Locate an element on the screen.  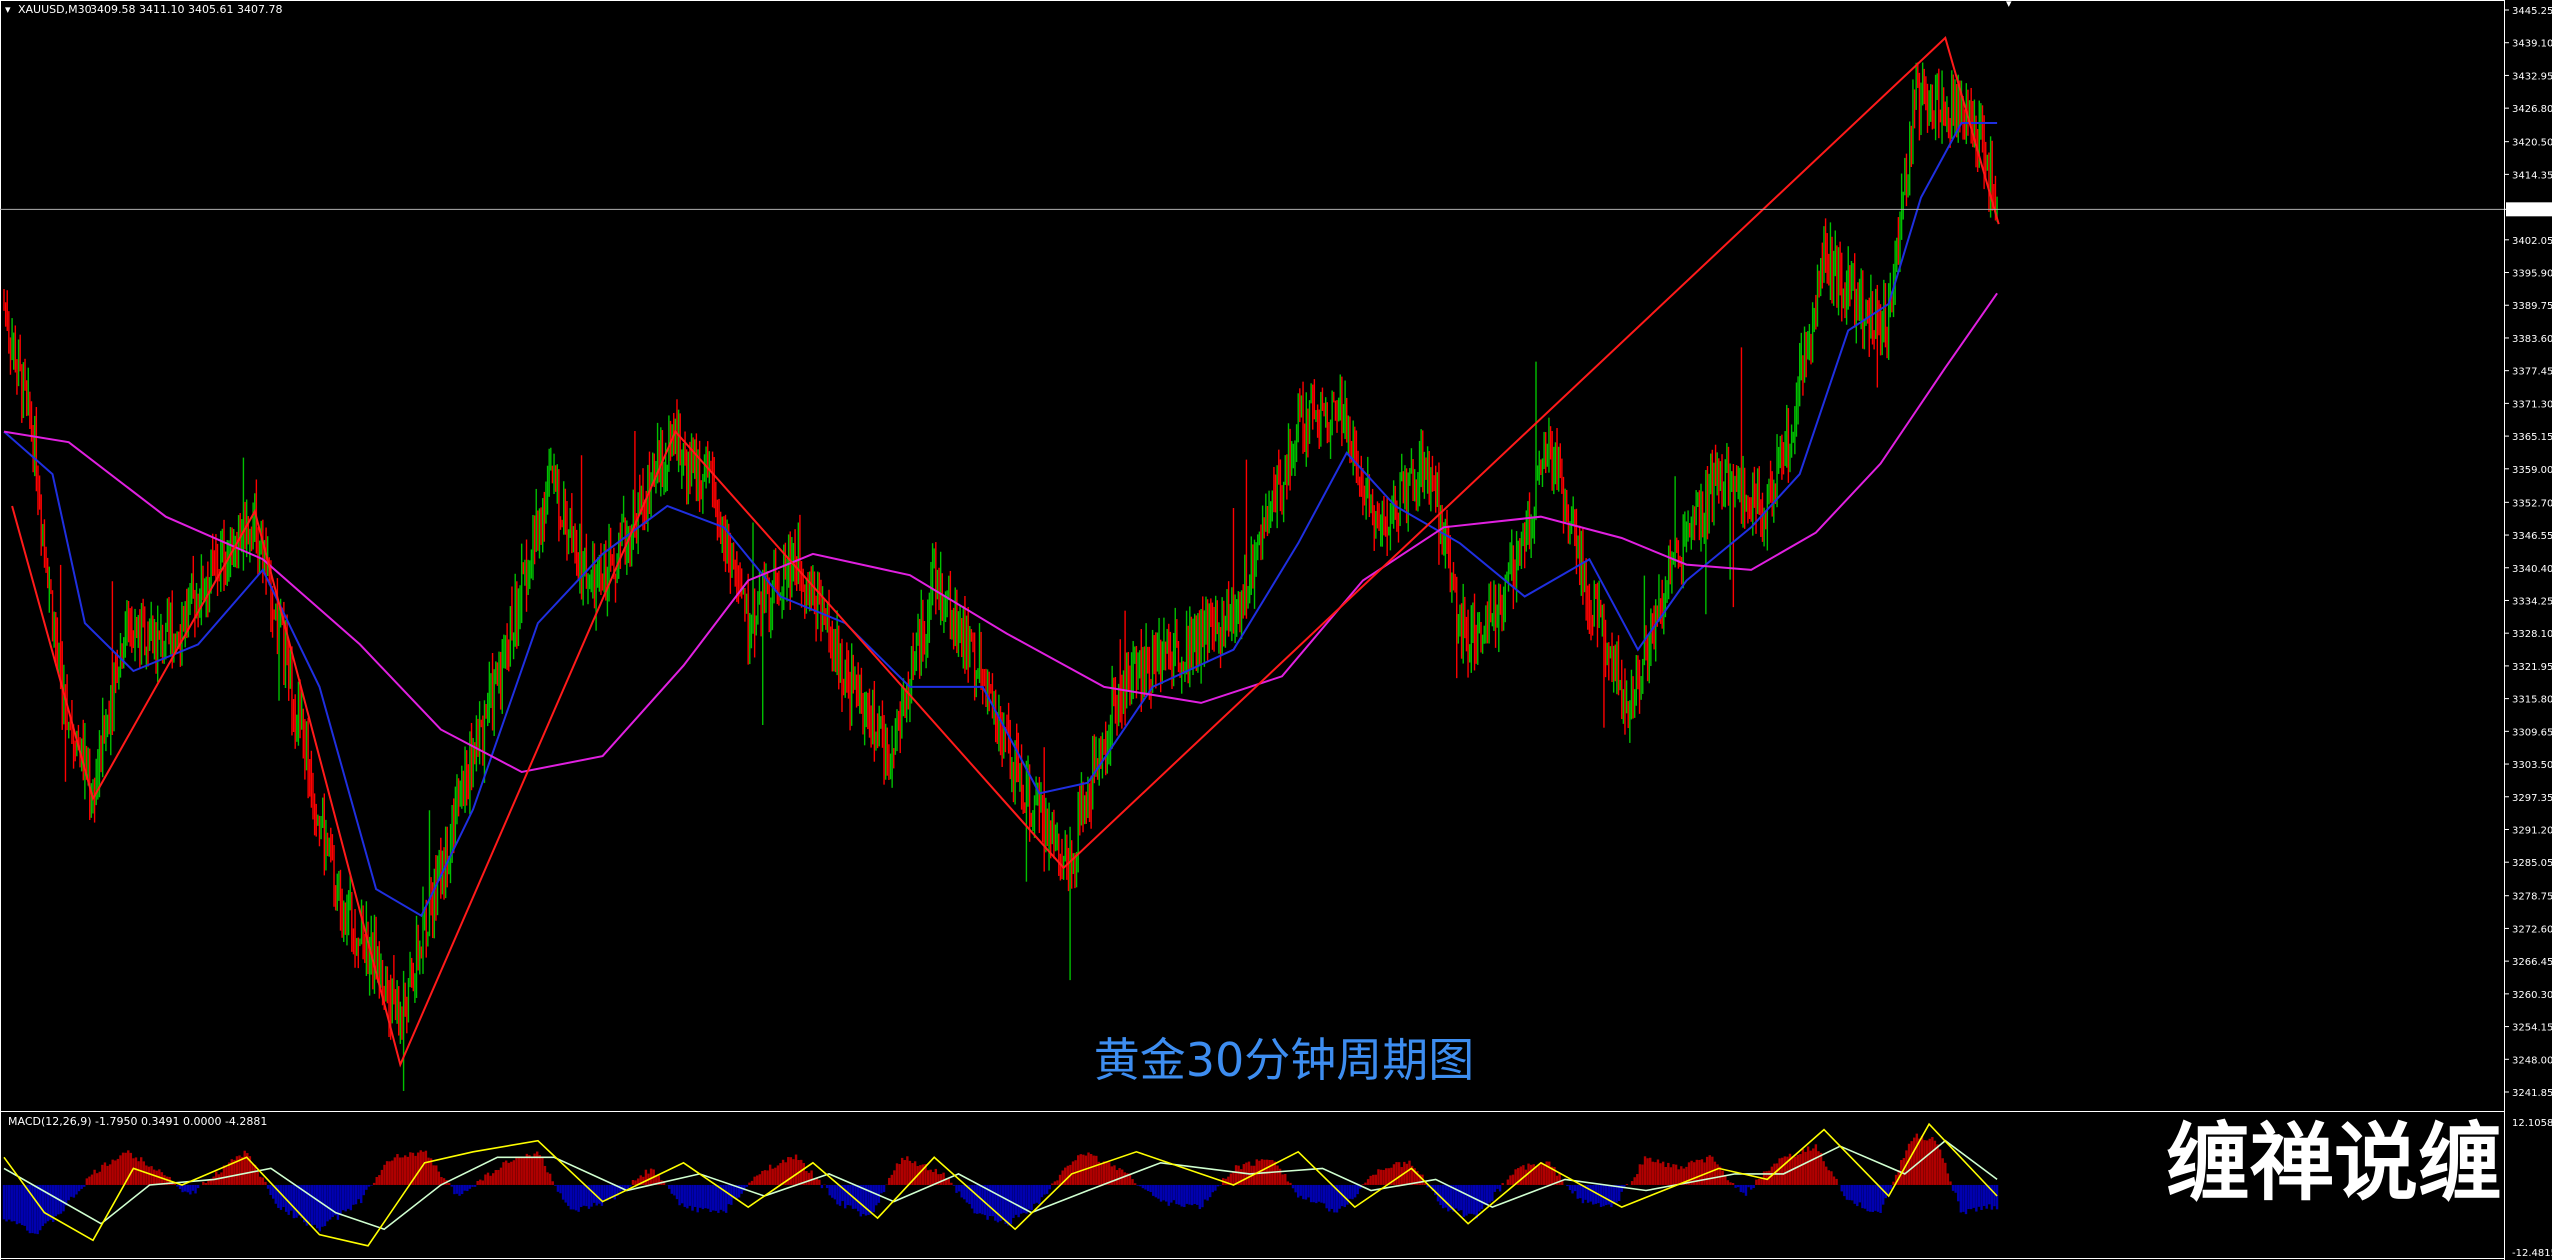
macd-signal-line is located at coordinates (1000, 1185).